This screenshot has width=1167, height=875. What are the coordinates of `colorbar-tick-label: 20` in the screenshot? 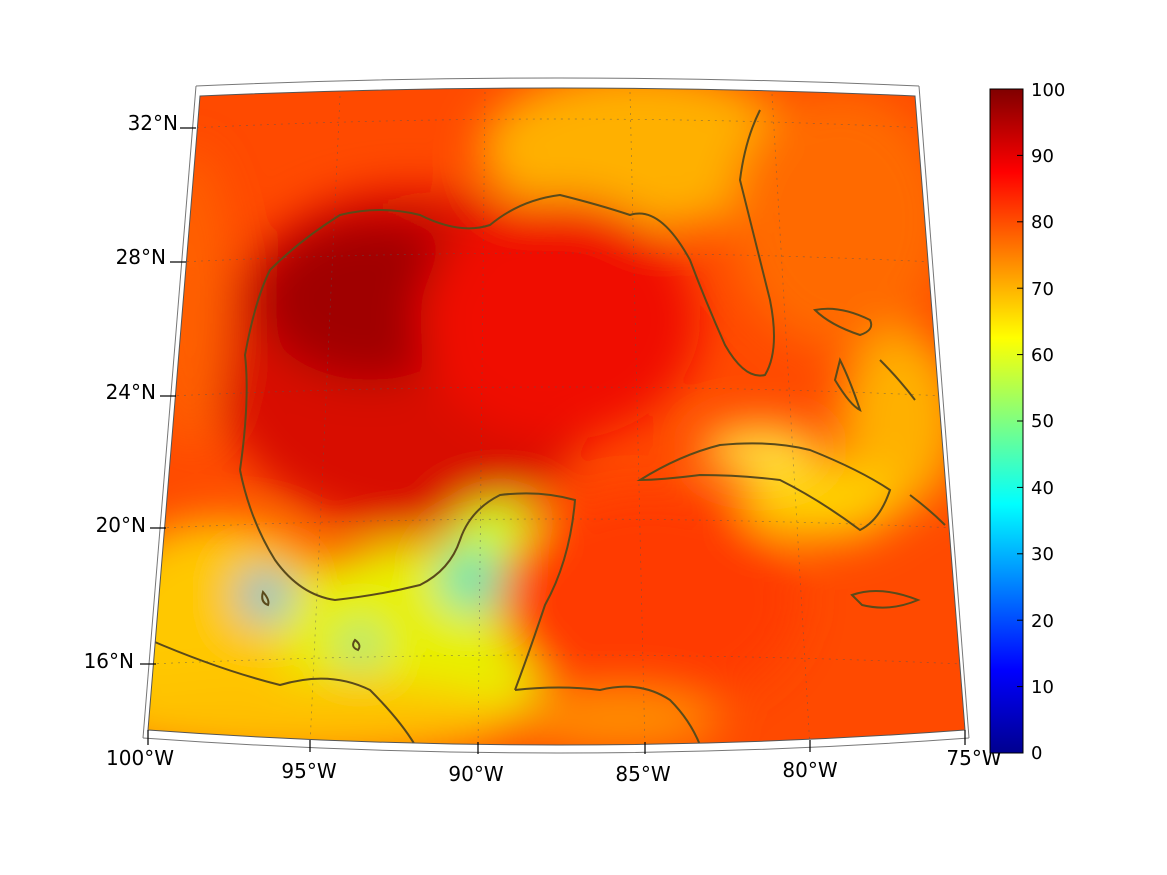 It's located at (1042, 621).